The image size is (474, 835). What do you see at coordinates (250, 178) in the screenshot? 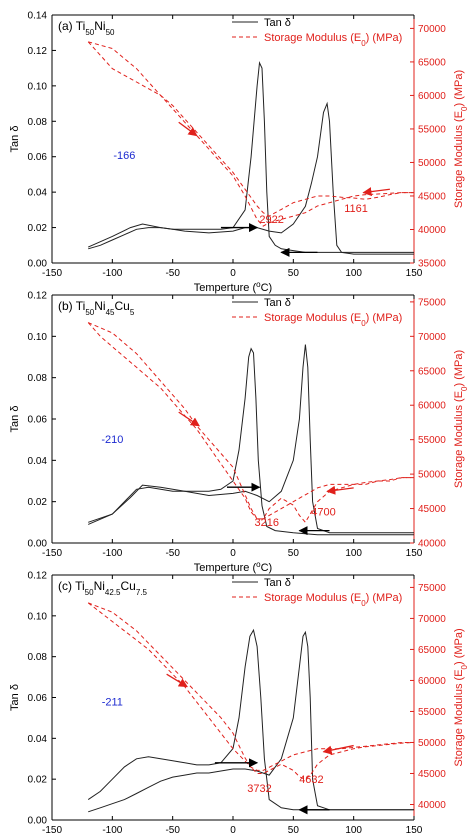
I see `tan-delta-line` at bounding box center [250, 178].